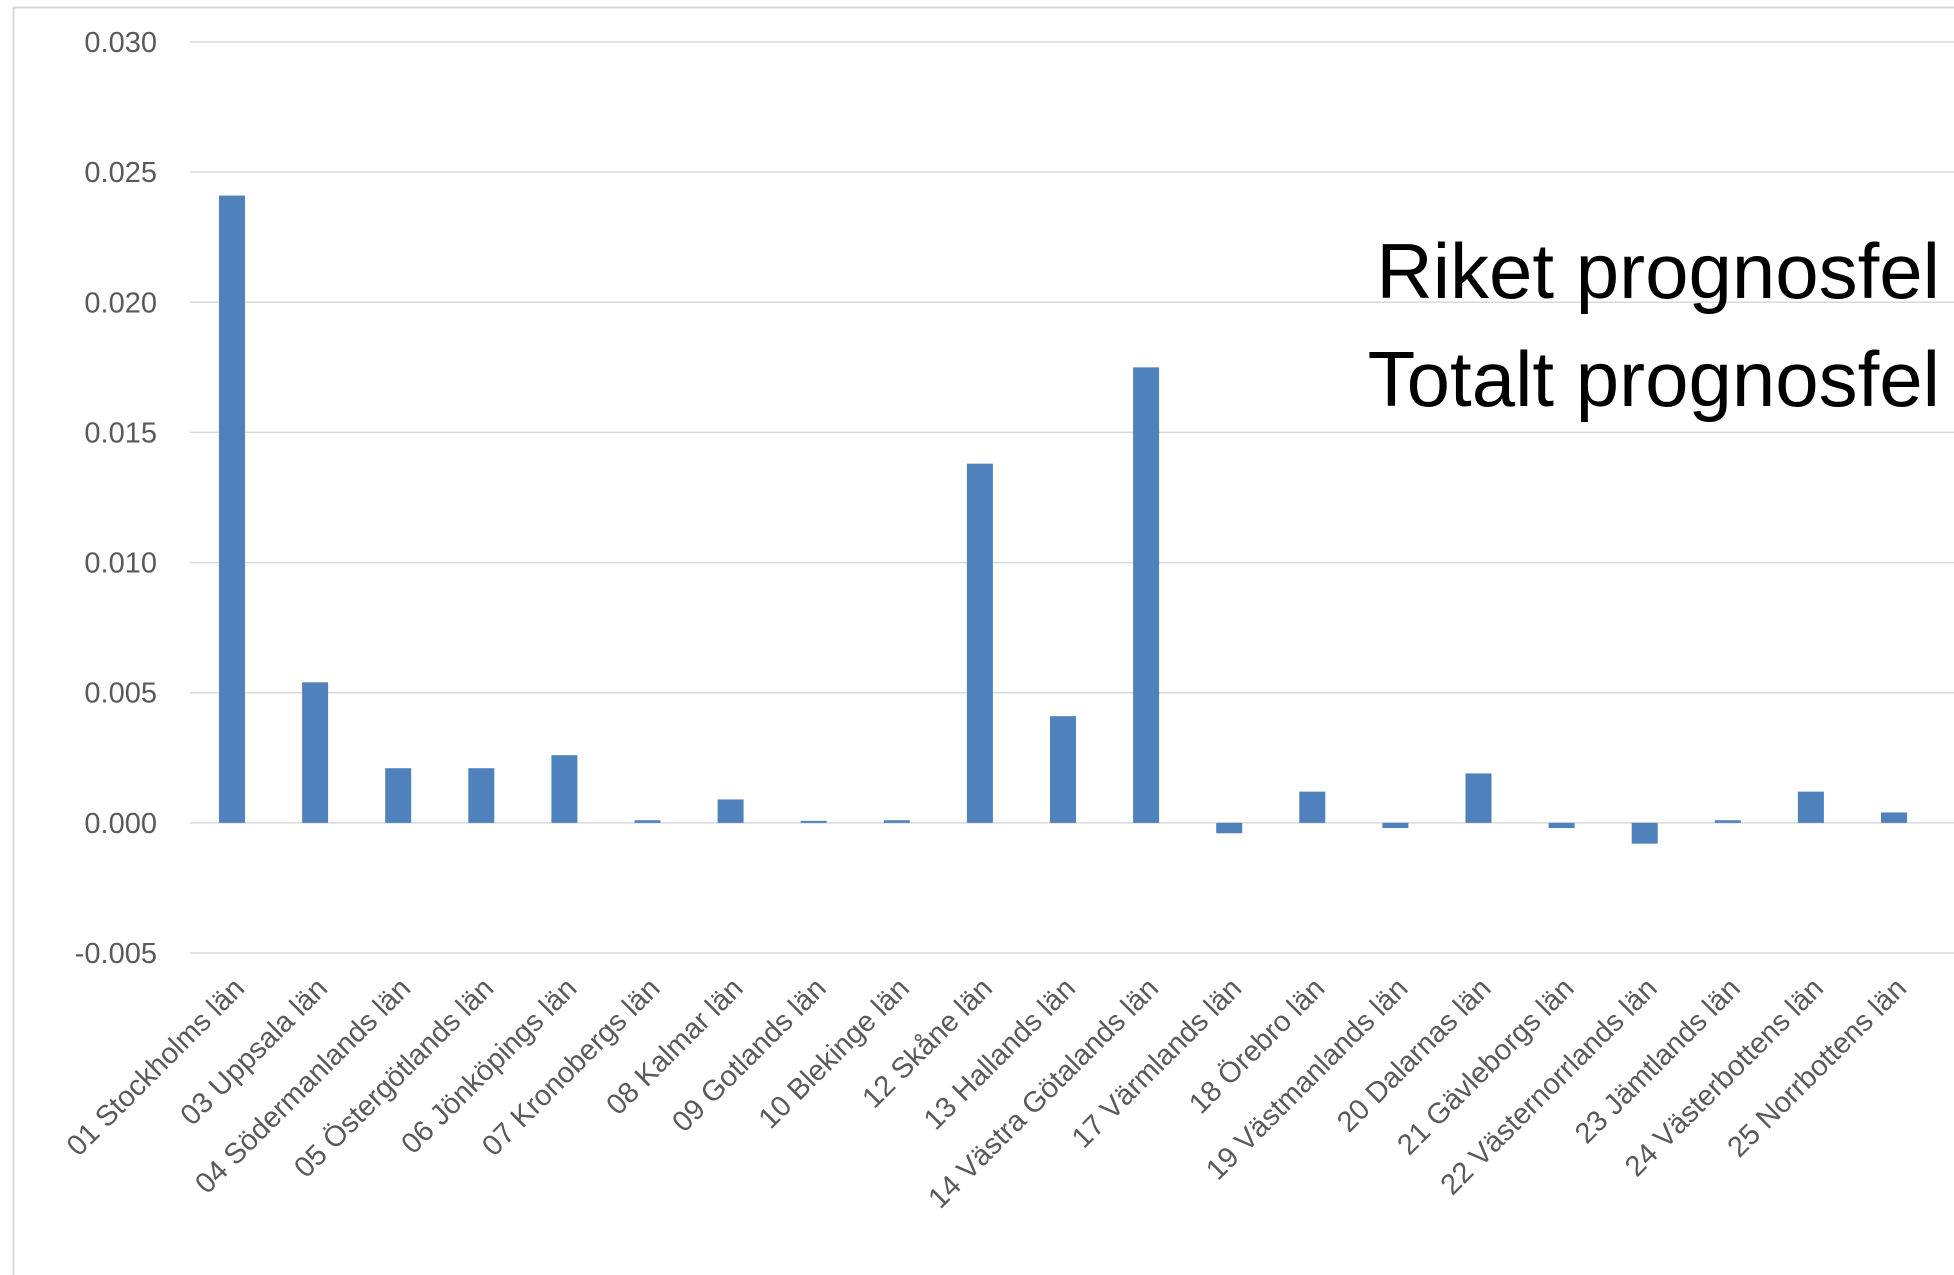  Describe the element at coordinates (120, 303) in the screenshot. I see `y-tick-label: 0.020` at that location.